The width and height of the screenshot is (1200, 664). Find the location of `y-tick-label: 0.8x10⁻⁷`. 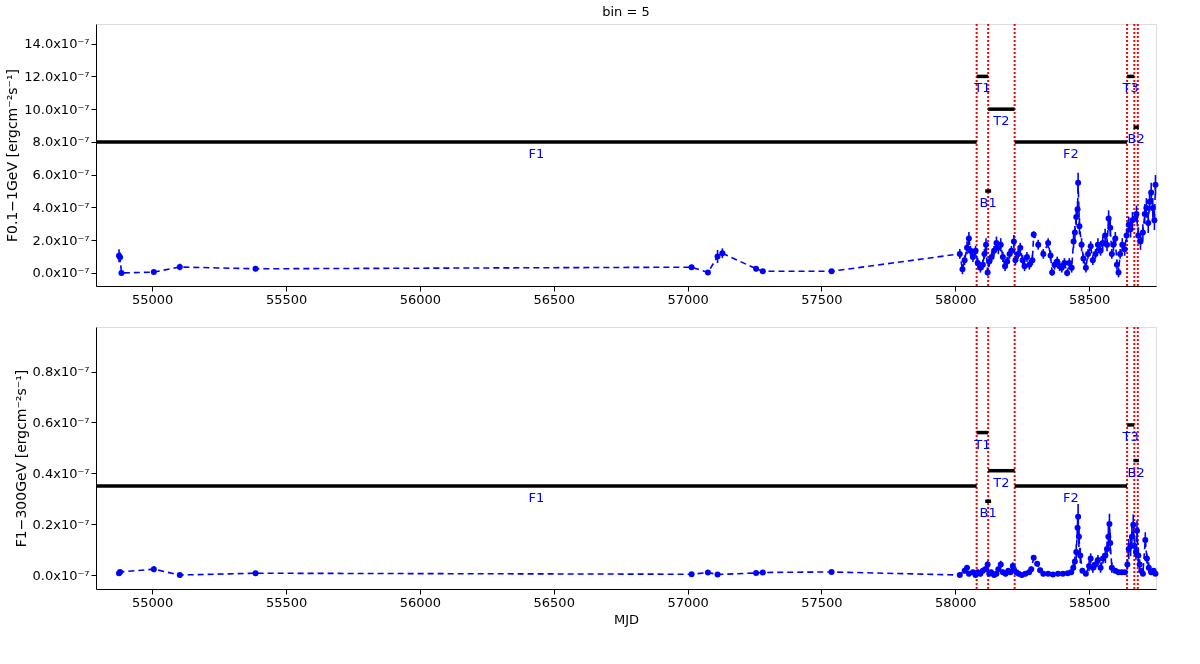

y-tick-label: 0.8x10⁻⁷ is located at coordinates (61, 372).